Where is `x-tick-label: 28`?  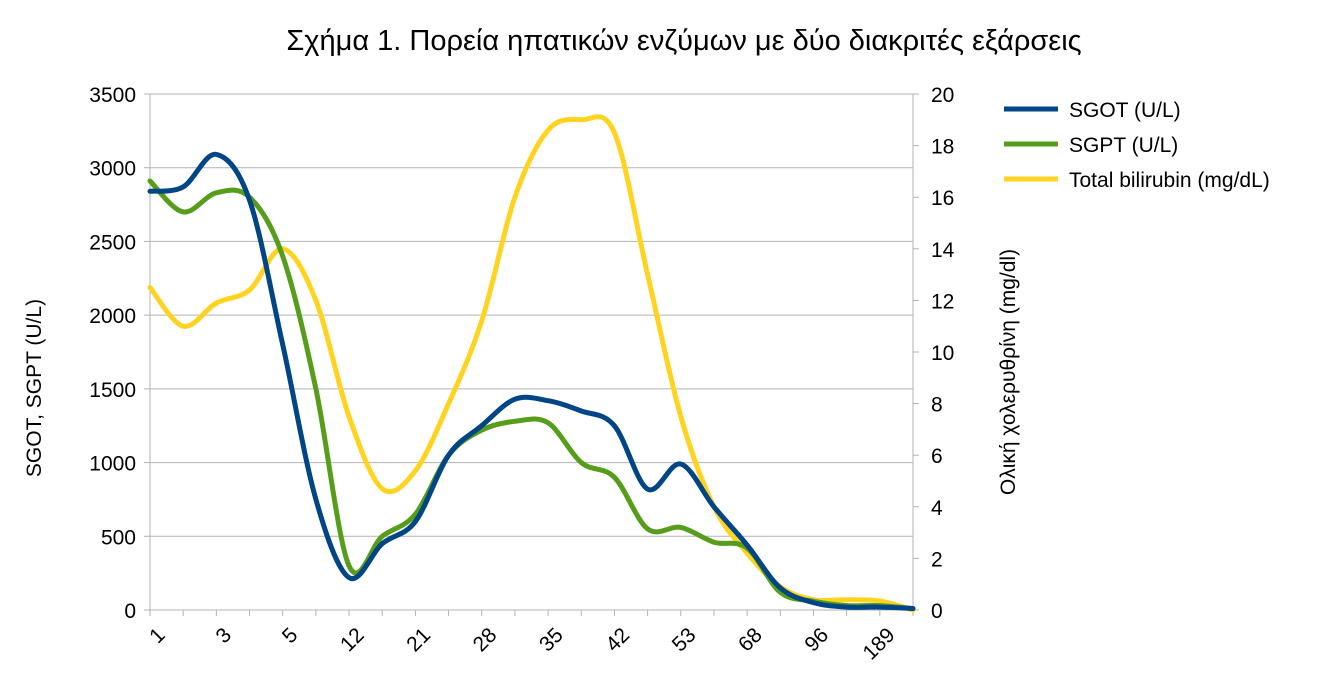 x-tick-label: 28 is located at coordinates (485, 639).